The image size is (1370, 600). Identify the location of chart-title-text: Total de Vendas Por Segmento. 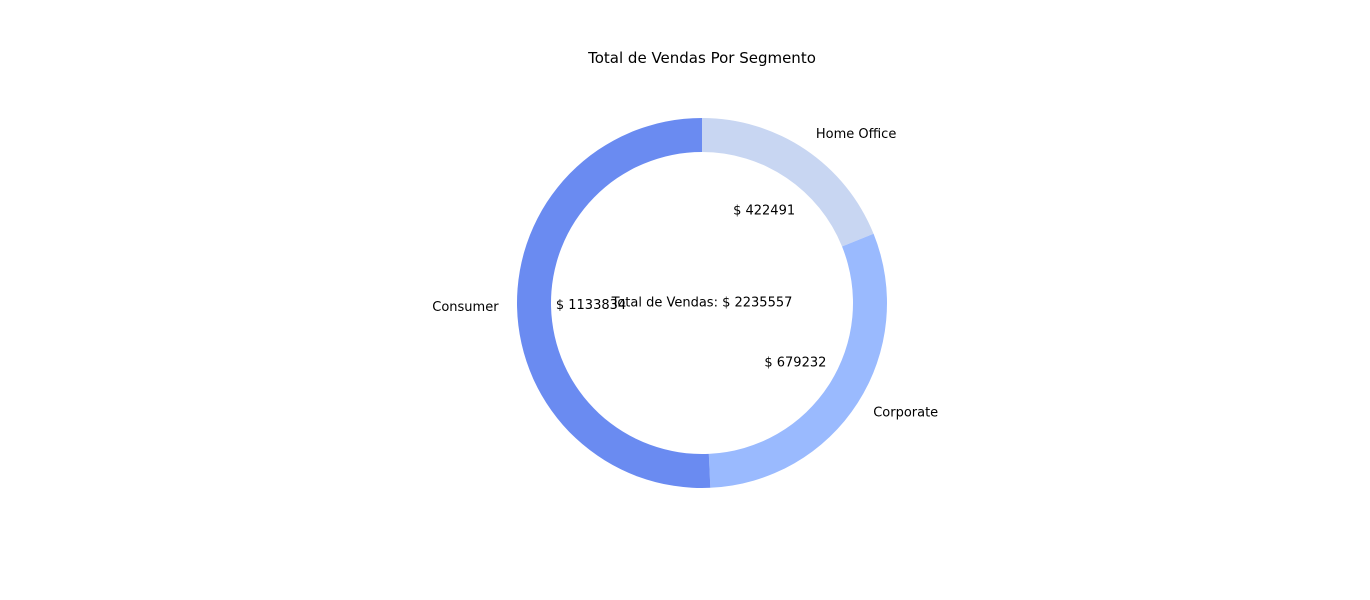
(702, 58).